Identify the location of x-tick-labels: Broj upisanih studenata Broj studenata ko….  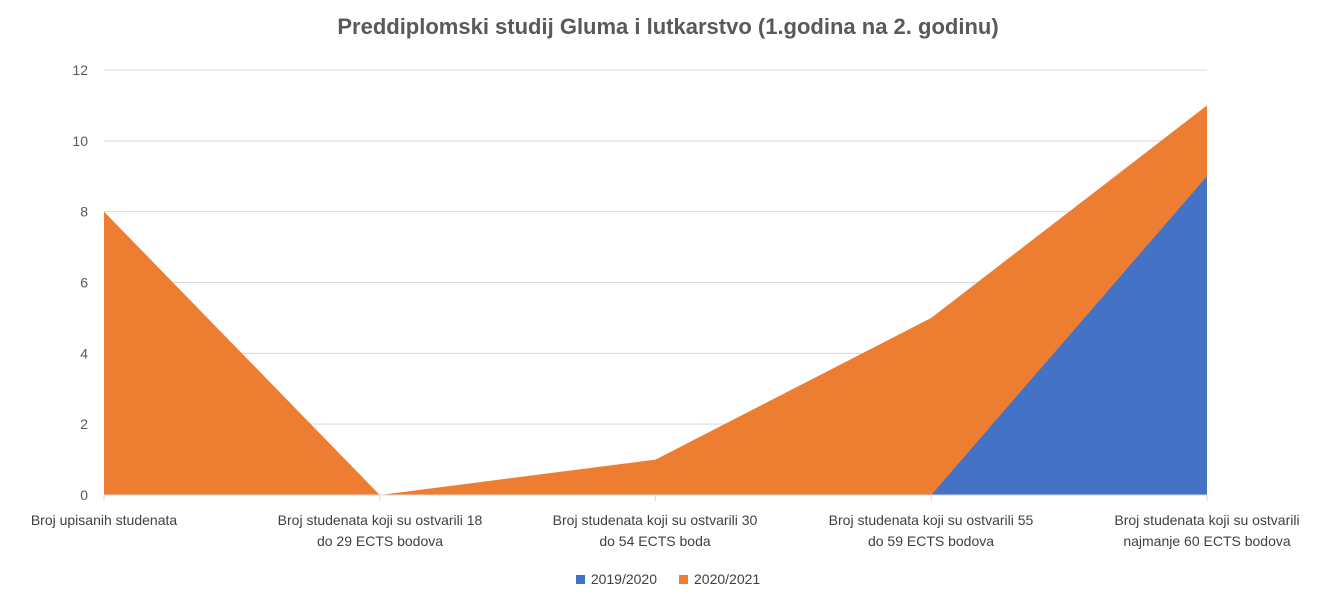
(665, 530).